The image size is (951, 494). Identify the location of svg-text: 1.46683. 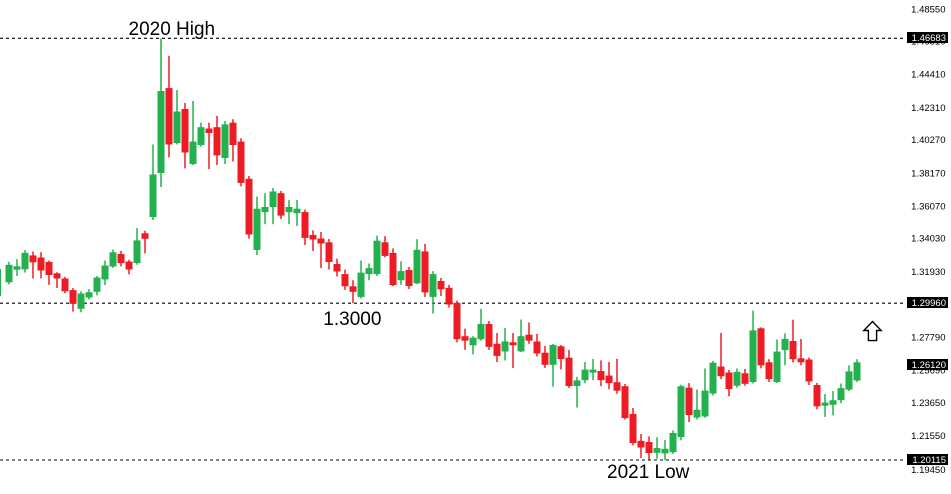
(929, 38).